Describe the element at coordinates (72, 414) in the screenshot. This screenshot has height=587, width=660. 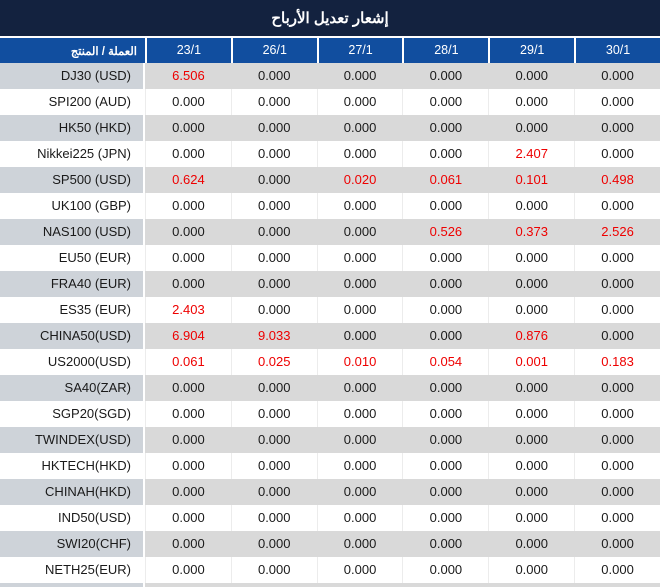
I see `product-label: SGP20(SGD)` at that location.